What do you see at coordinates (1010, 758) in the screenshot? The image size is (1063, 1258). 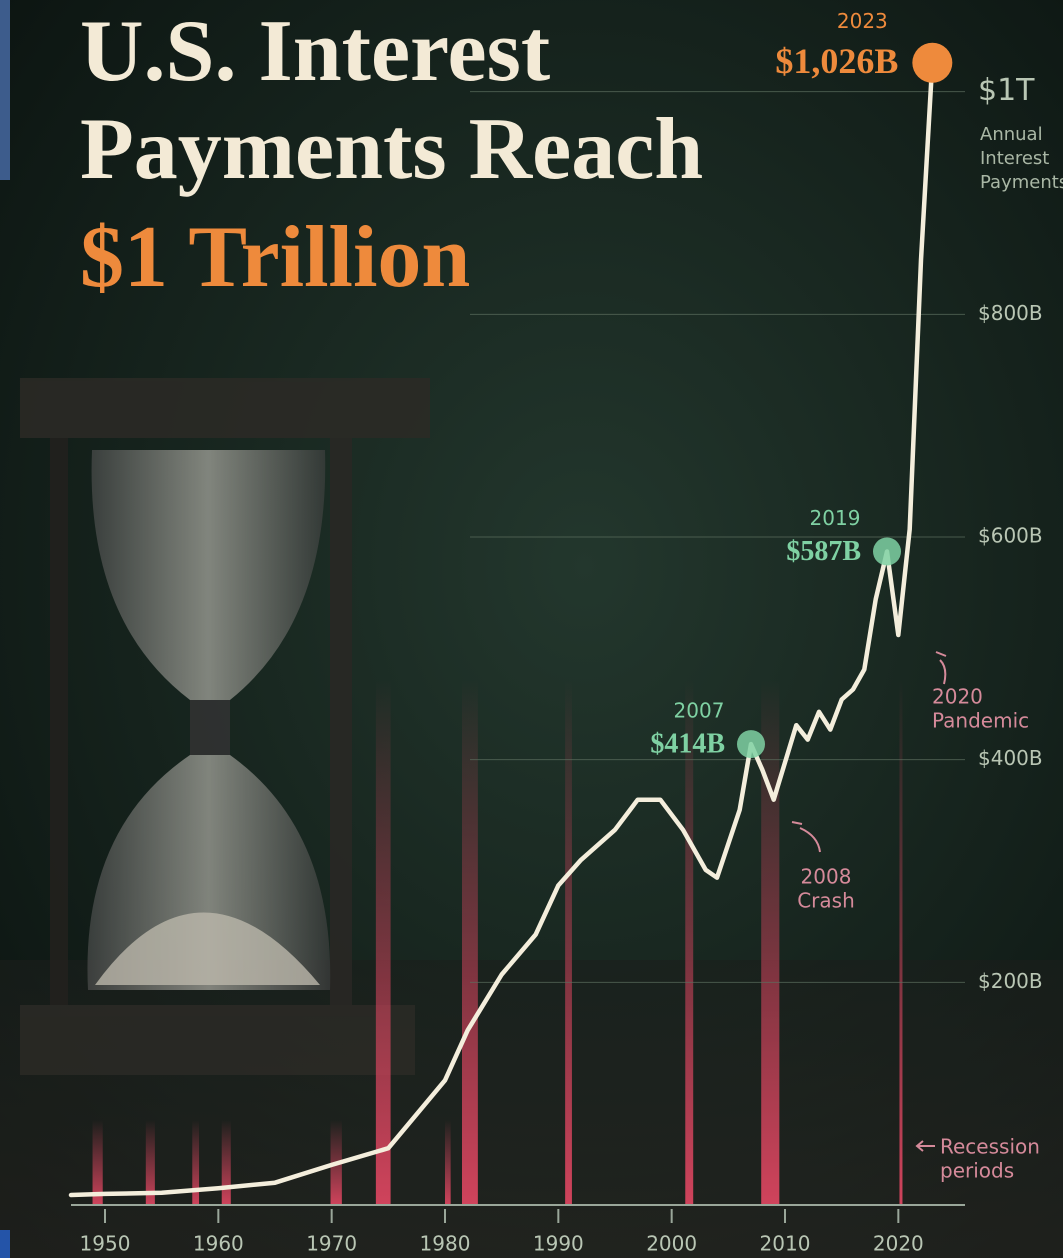 I see `y-tick-label: $400B` at bounding box center [1010, 758].